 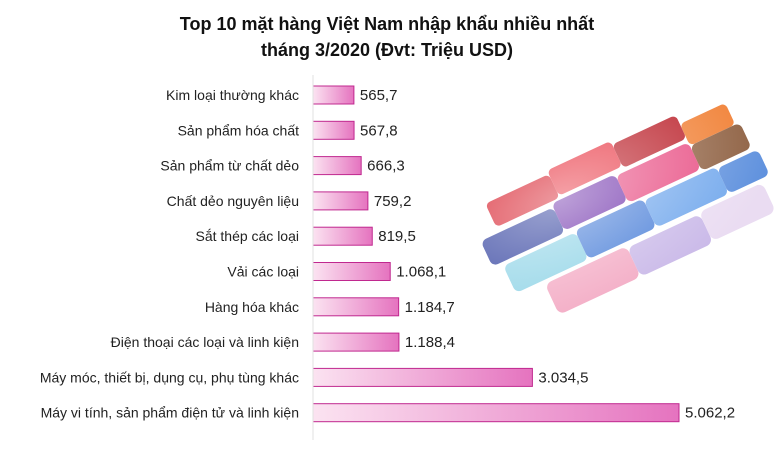 I want to click on category-label: Sắt thép các loại, so click(x=247, y=236).